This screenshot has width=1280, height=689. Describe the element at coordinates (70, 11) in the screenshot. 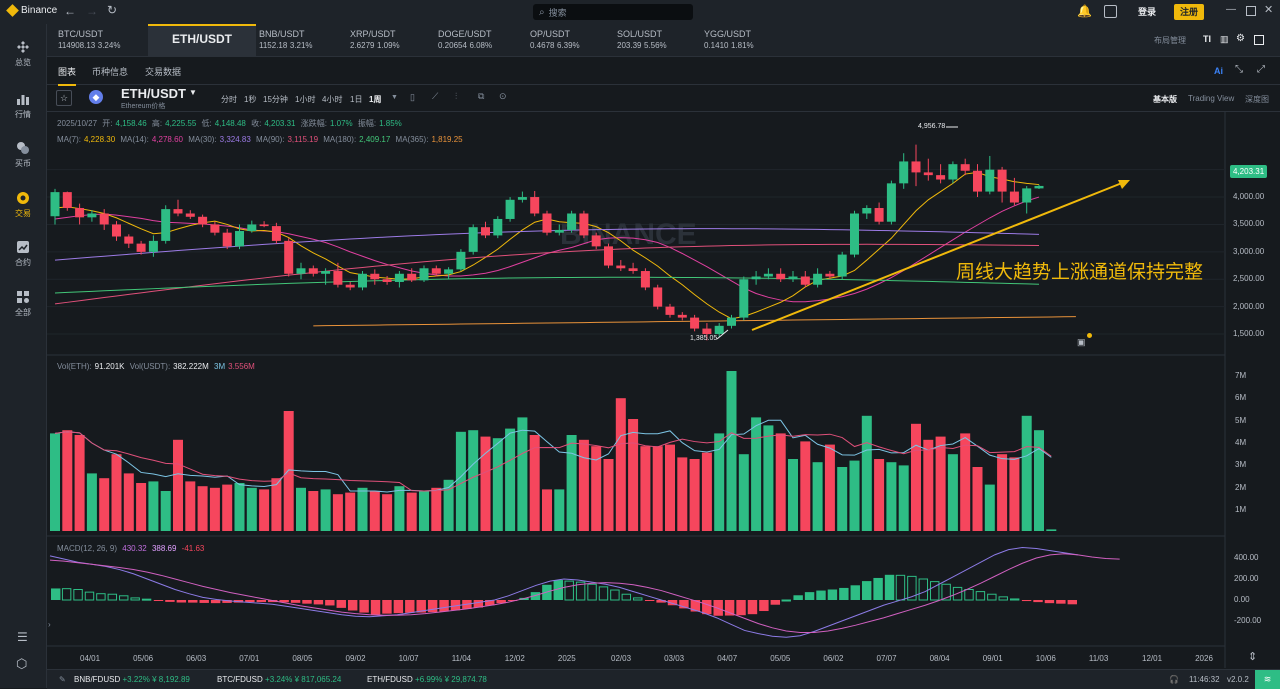

I see `back-icon: ←` at that location.